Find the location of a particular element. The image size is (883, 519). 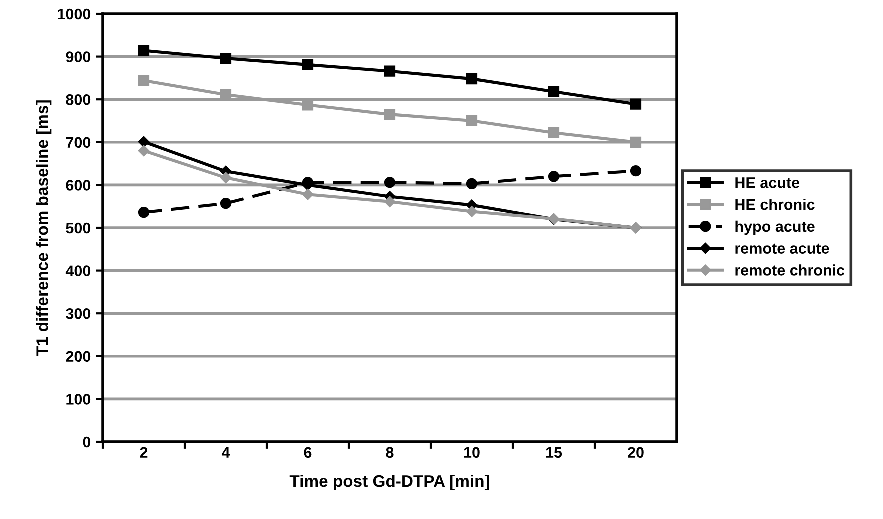

y-tick-label: 400 is located at coordinates (78, 271).